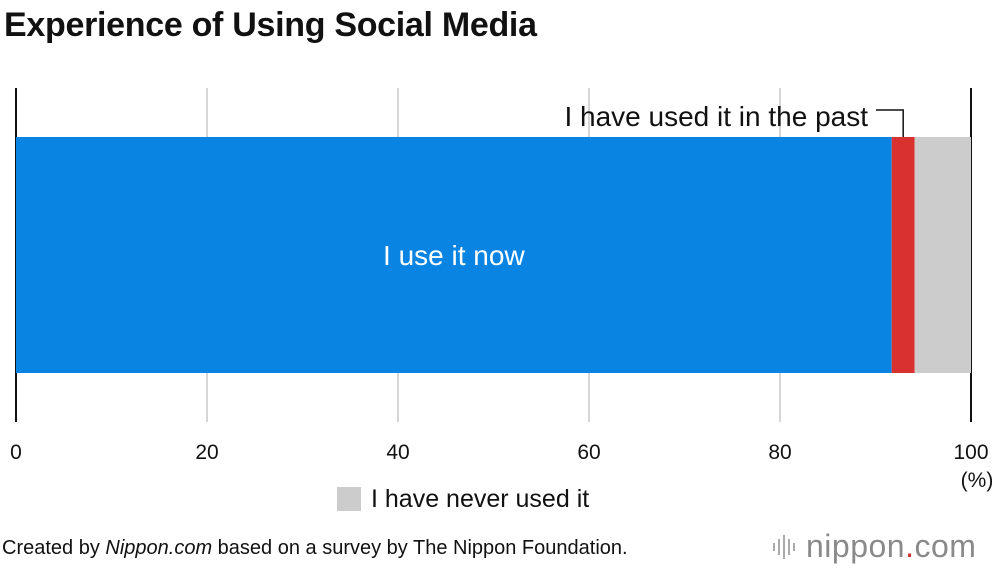  I want to click on legend-label: I have never used it, so click(480, 498).